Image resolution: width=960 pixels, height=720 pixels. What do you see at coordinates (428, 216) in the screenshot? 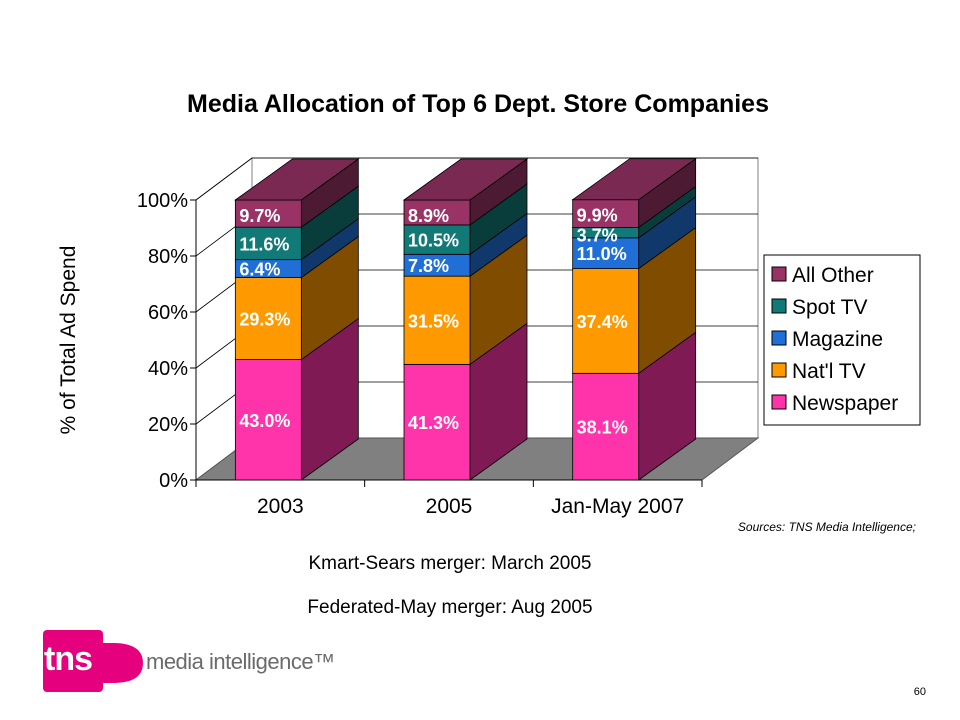
I see `data-label: 8.9%` at bounding box center [428, 216].